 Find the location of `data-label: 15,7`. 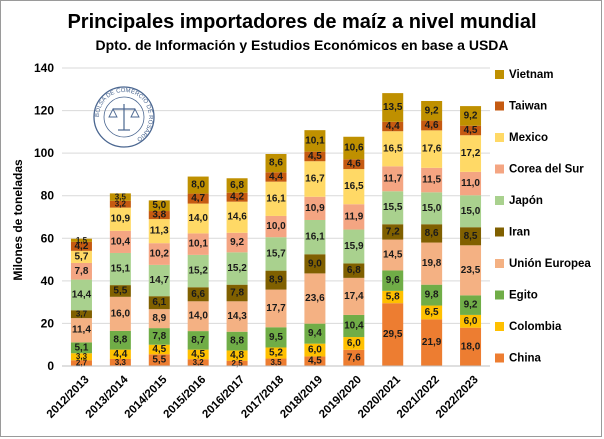

data-label: 15,7 is located at coordinates (276, 253).